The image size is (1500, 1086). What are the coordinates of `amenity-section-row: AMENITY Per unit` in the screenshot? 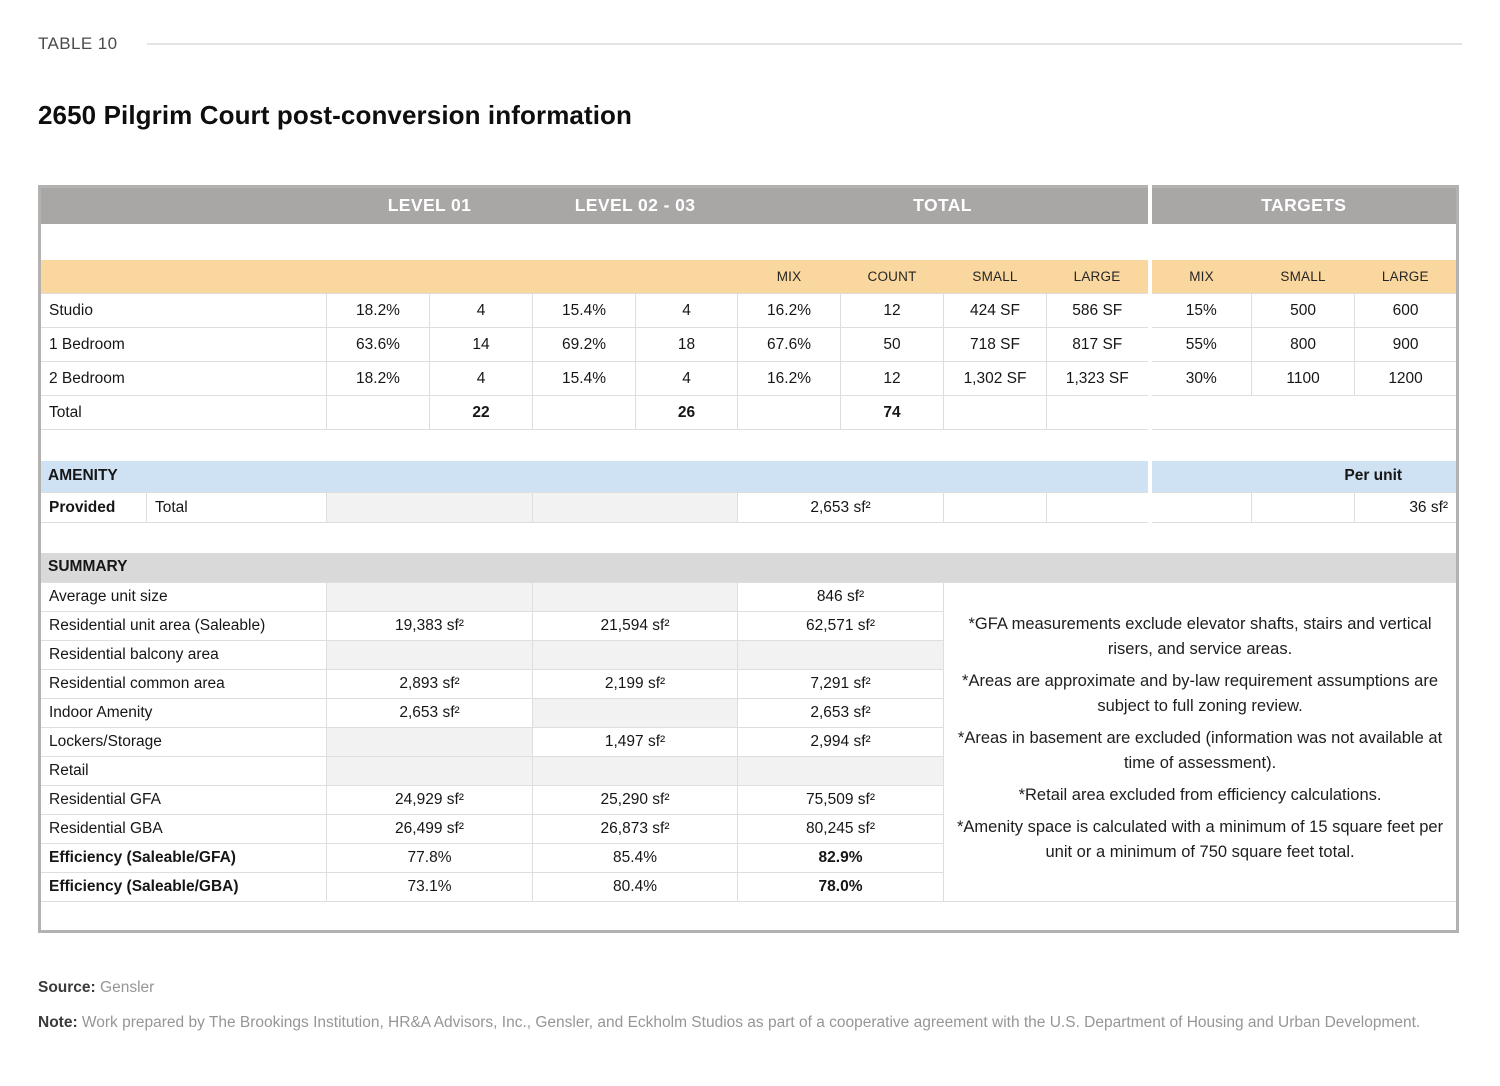 It's located at (748, 476).